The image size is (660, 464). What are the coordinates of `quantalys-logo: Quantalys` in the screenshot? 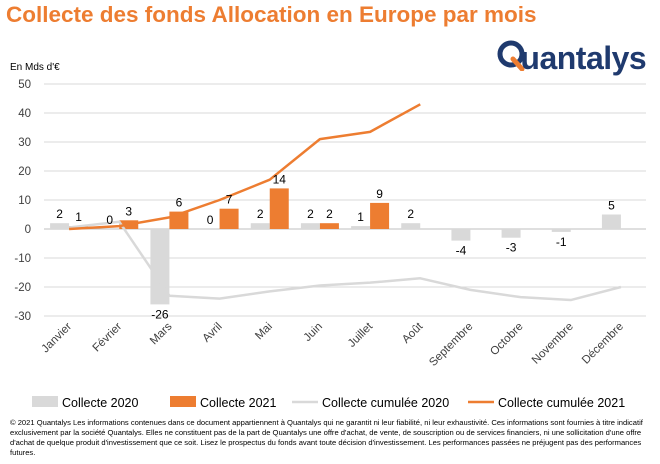 It's located at (571, 58).